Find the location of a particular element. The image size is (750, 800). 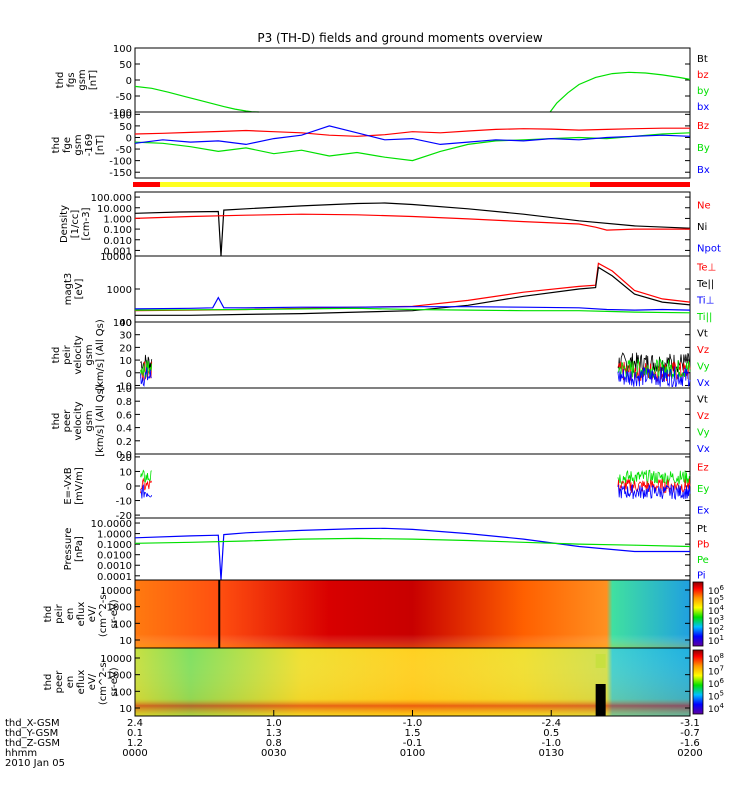

legend-magt3: Ti⊥ is located at coordinates (705, 300).